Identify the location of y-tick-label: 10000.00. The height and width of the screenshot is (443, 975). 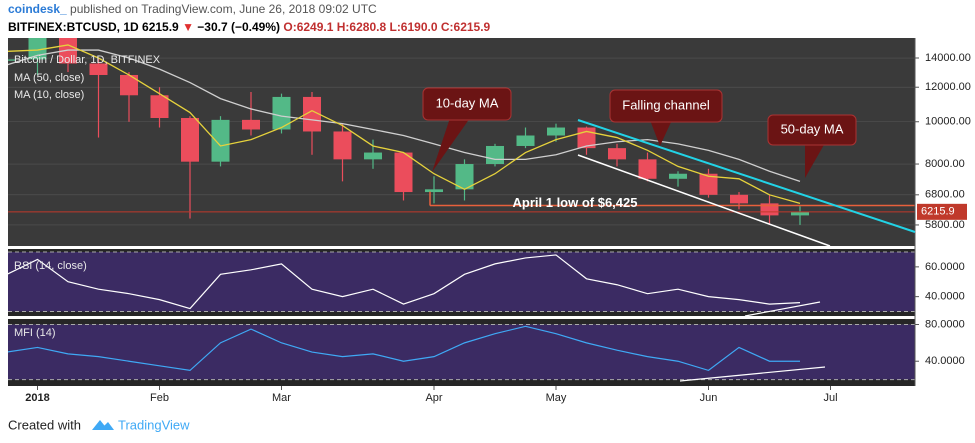
(948, 122).